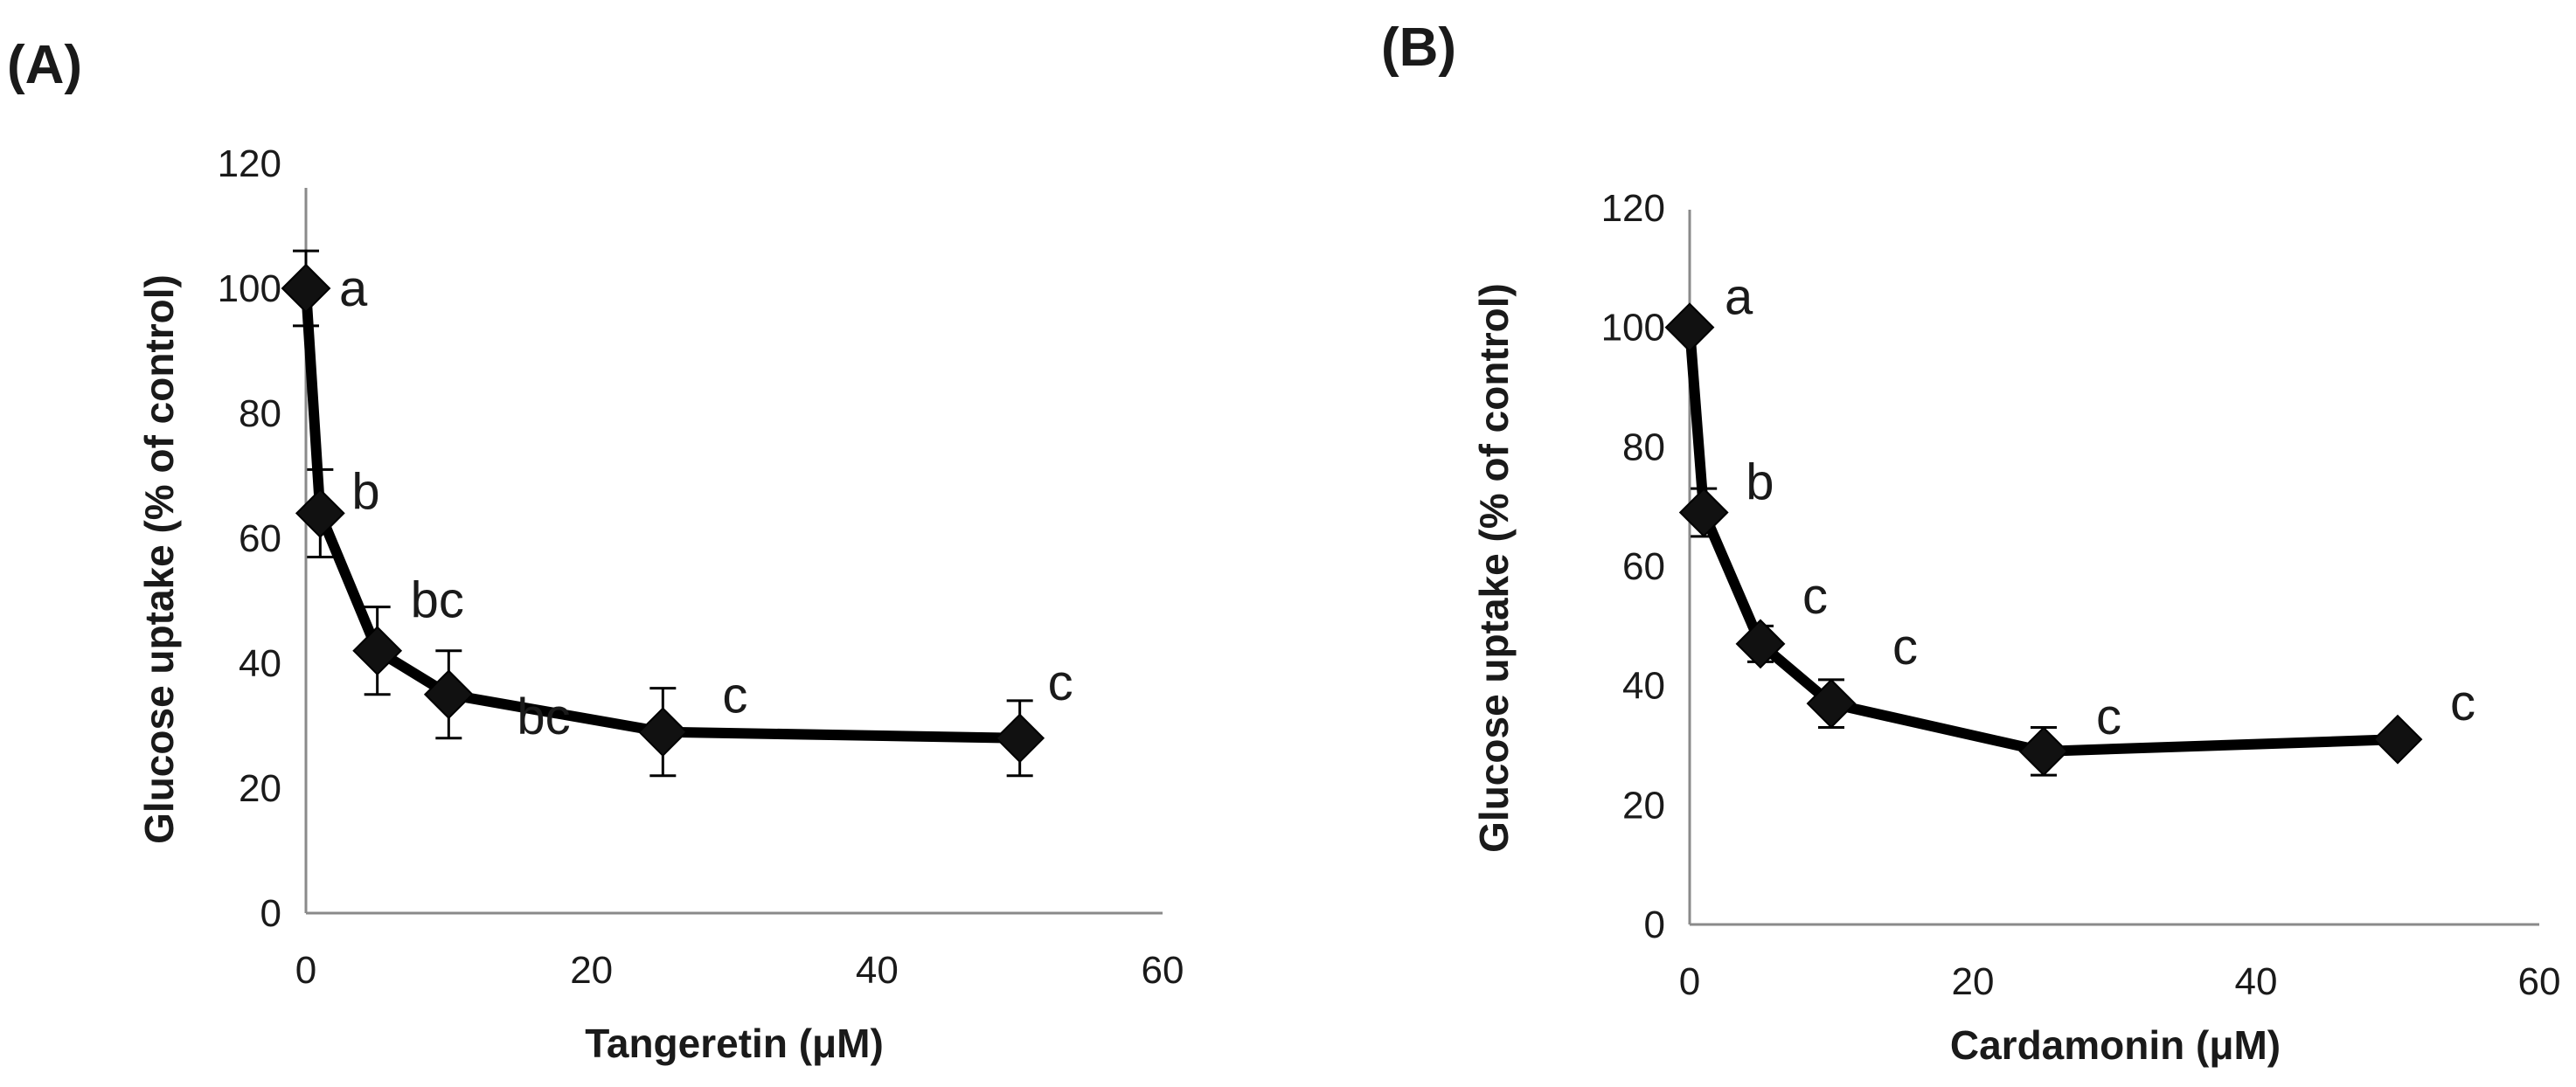 The image size is (2576, 1087). What do you see at coordinates (734, 1043) in the screenshot?
I see `x-axis-title-a: Tangeretin (μM)` at bounding box center [734, 1043].